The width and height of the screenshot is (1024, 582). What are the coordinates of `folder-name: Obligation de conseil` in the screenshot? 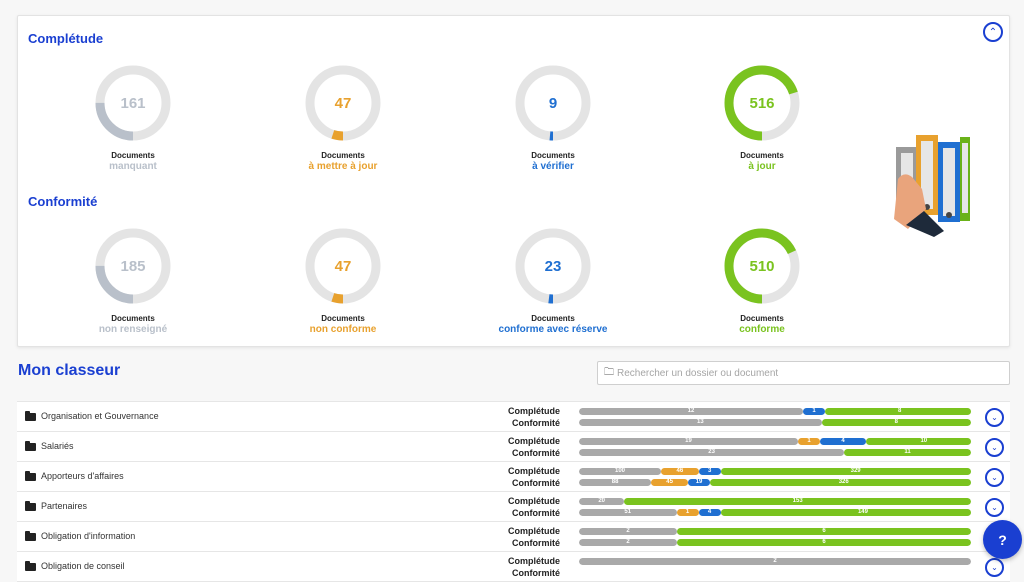 It's located at (83, 566).